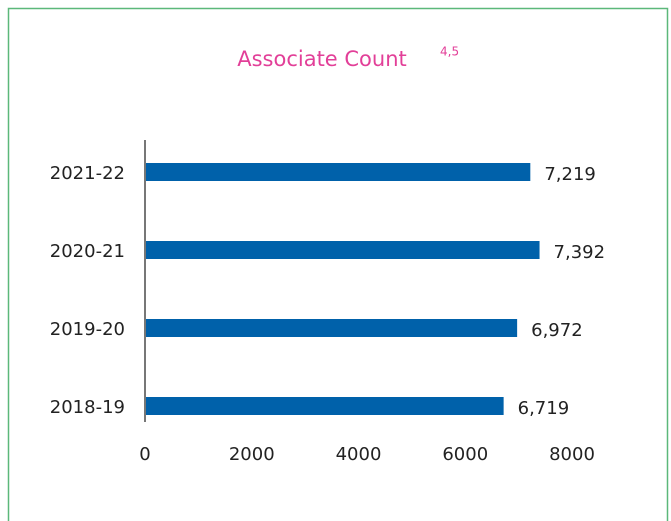  What do you see at coordinates (449, 52) in the screenshot?
I see `title-superscript: 4,5` at bounding box center [449, 52].